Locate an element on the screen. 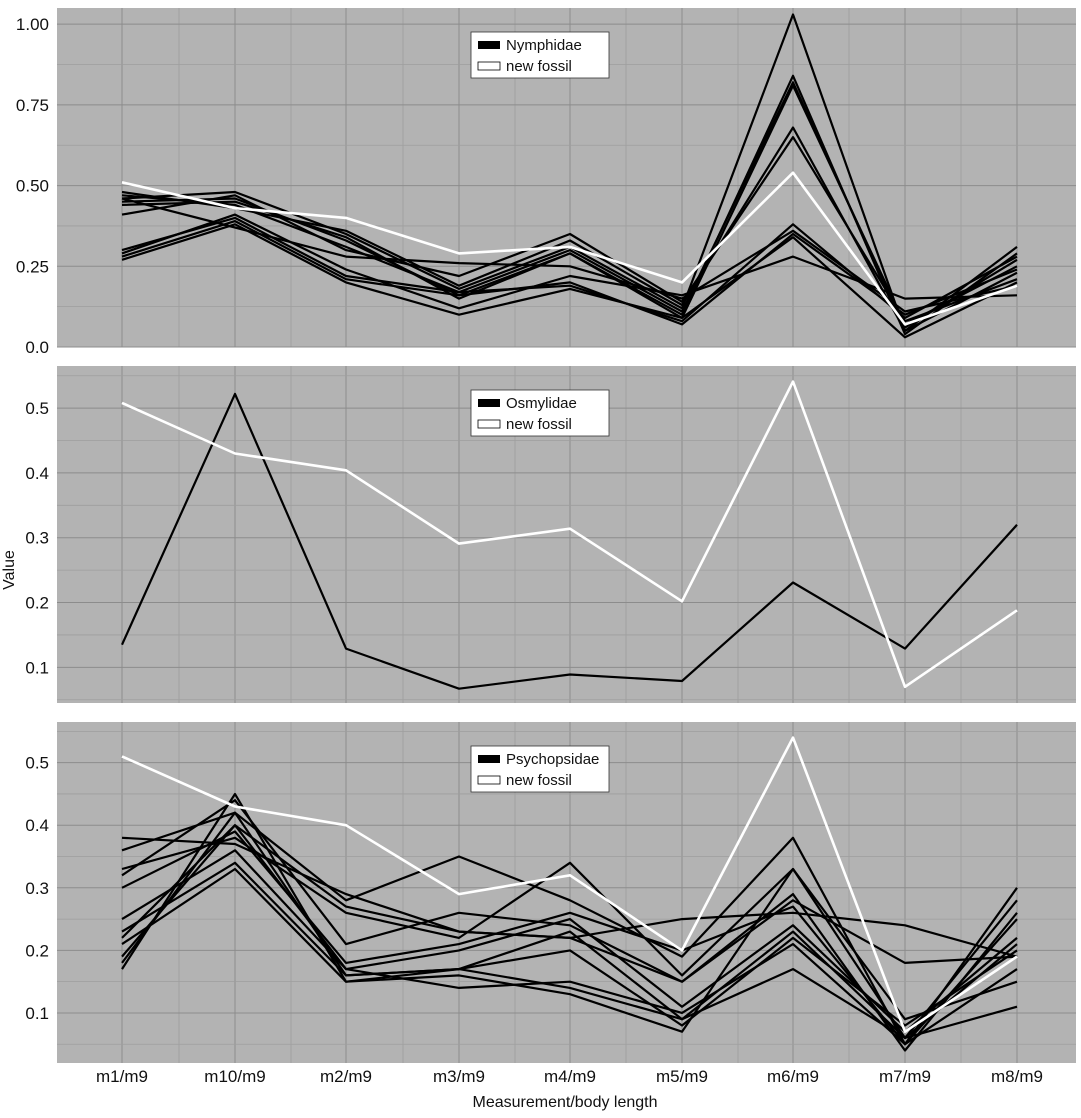 The width and height of the screenshot is (1081, 1118). x-axis-title: Measurement/body length is located at coordinates (565, 1102).